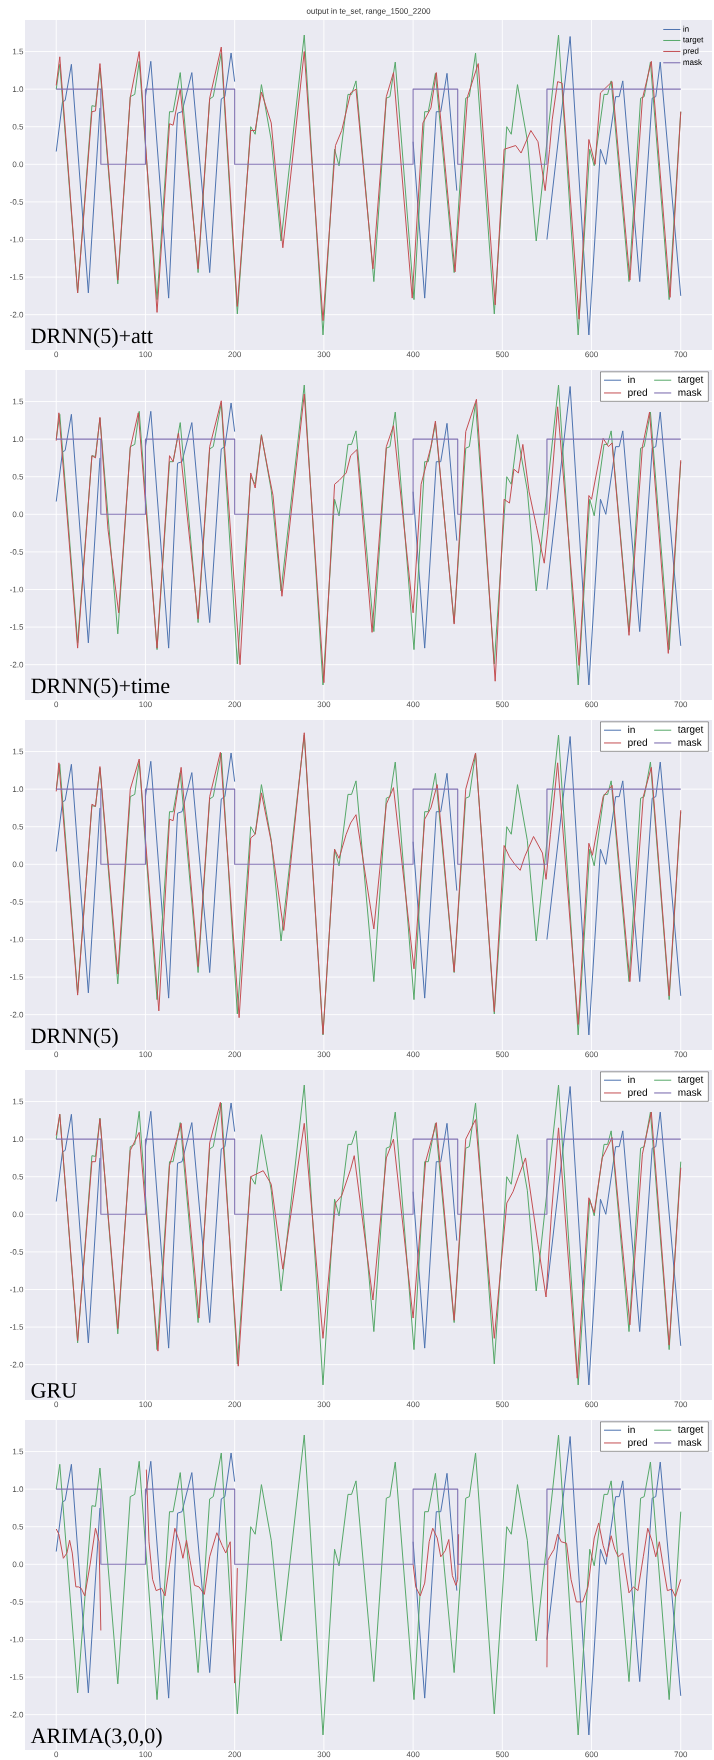 This screenshot has width=714, height=1760. Describe the element at coordinates (96, 1737) in the screenshot. I see `annotation: ARIMA(3,0,0)` at that location.